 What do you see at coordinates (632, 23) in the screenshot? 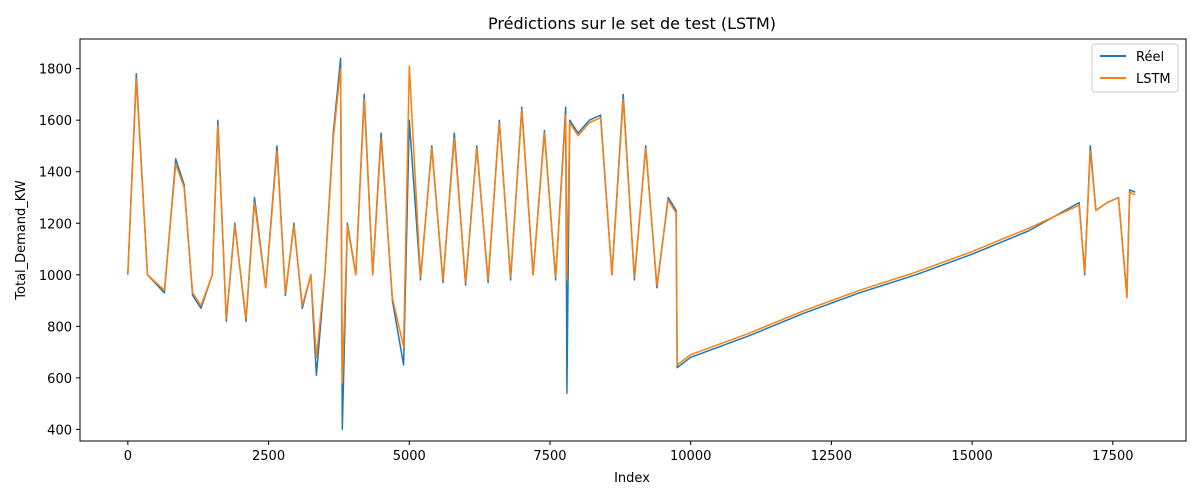
I see `chart-title: Prédictions sur le set de test (LSTM)` at bounding box center [632, 23].